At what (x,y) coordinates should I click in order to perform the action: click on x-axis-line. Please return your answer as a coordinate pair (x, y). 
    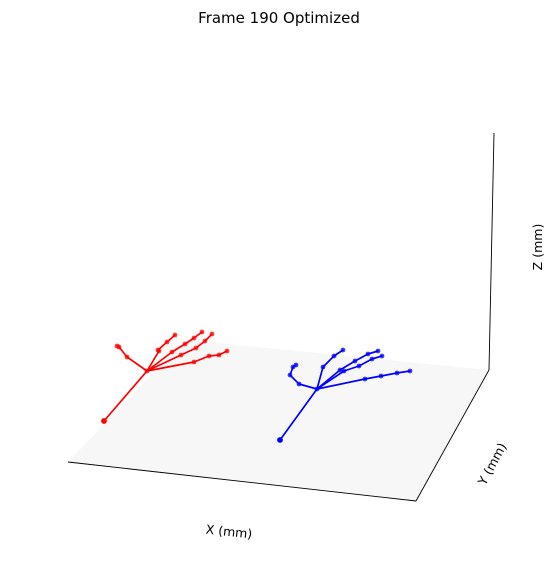
    Looking at the image, I should click on (242, 481).